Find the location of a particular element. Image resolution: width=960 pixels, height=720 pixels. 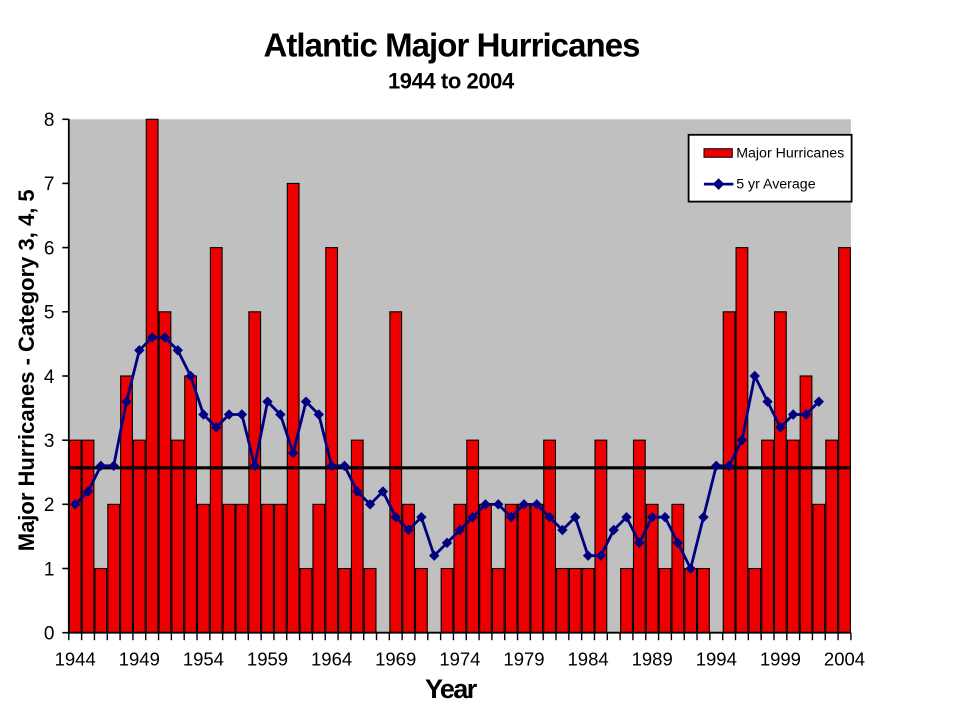

svg-text: 1999 is located at coordinates (780, 659).